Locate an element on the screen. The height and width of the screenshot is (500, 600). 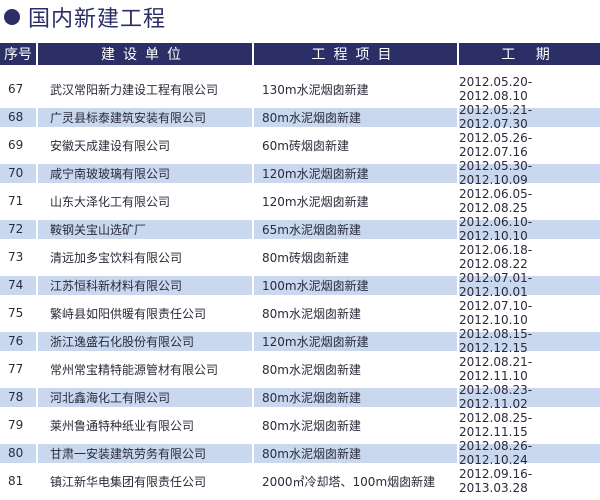
header-company: 建设单位 is located at coordinates (145, 54).